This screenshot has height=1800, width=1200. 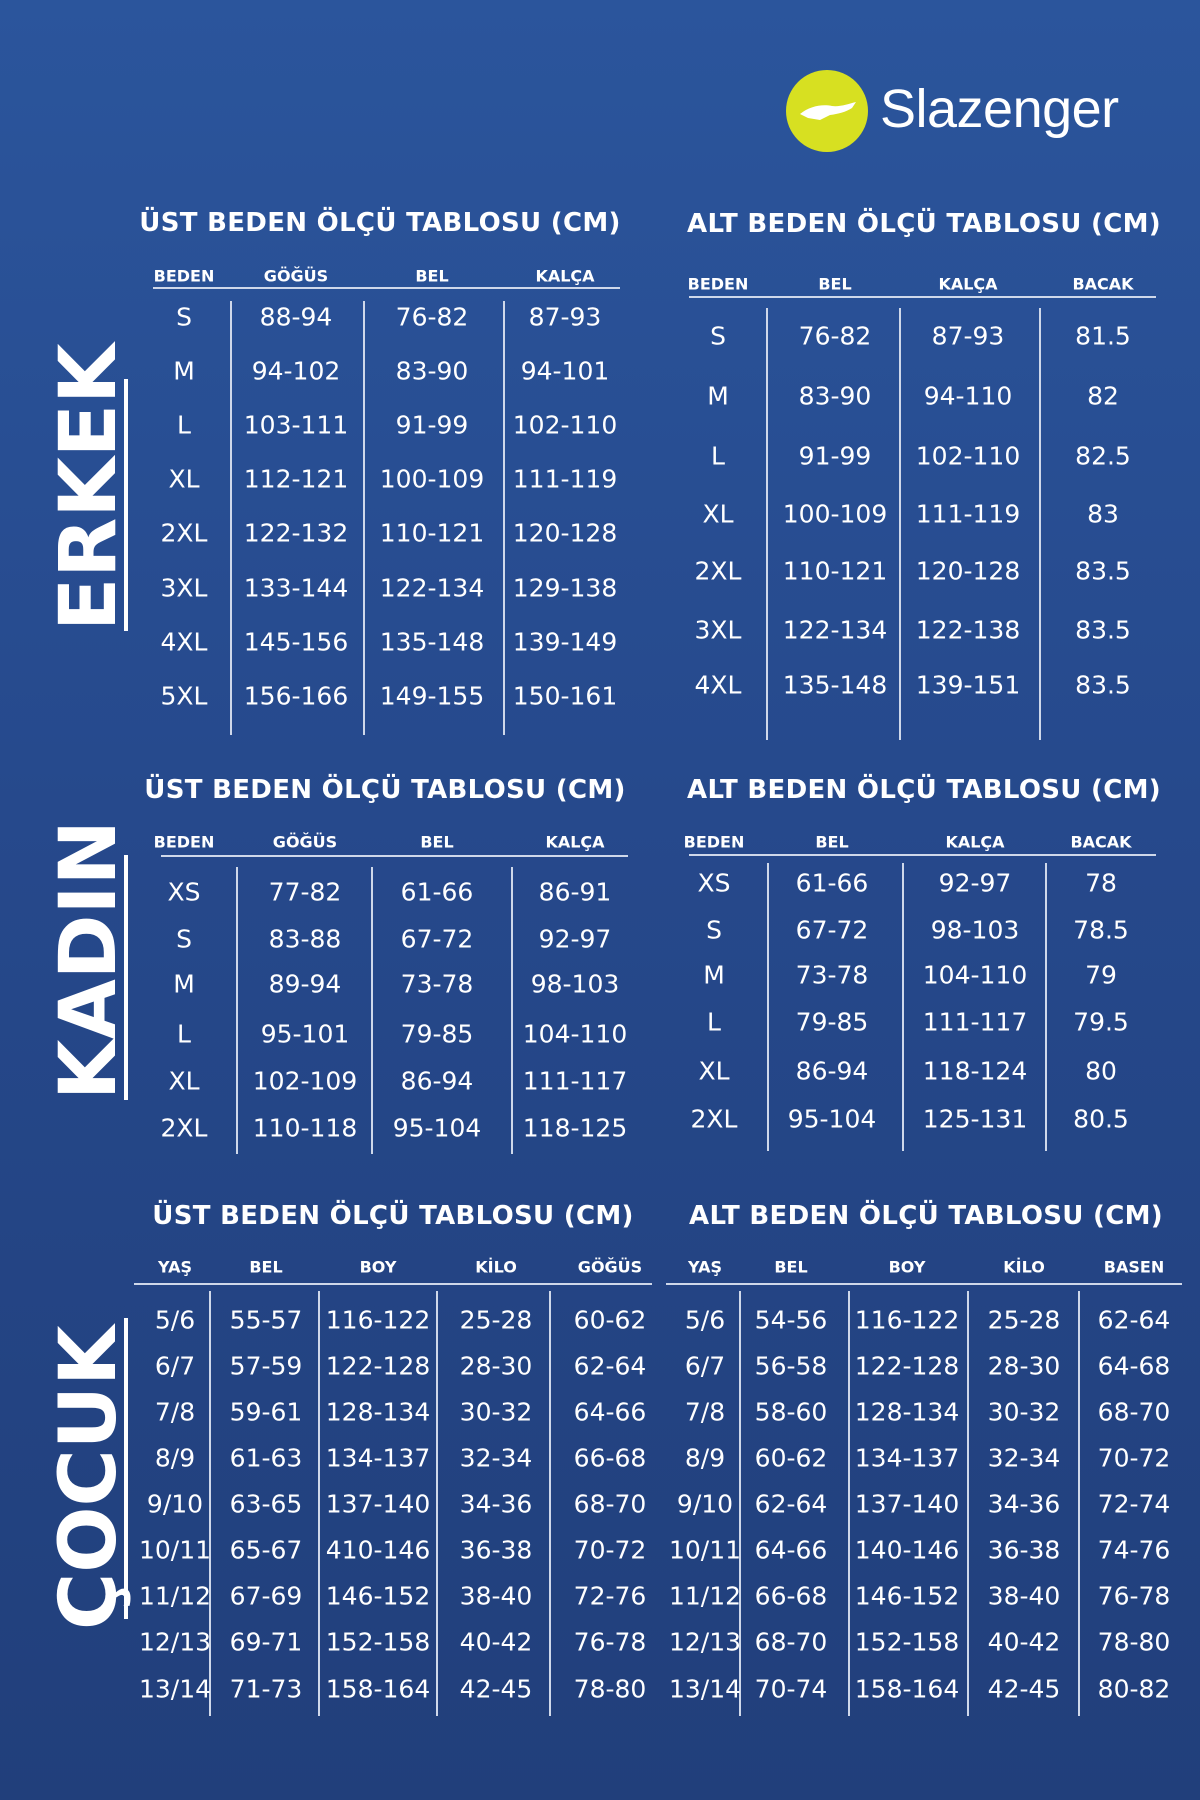 I want to click on measurement-cell: 98-103, so click(x=575, y=984).